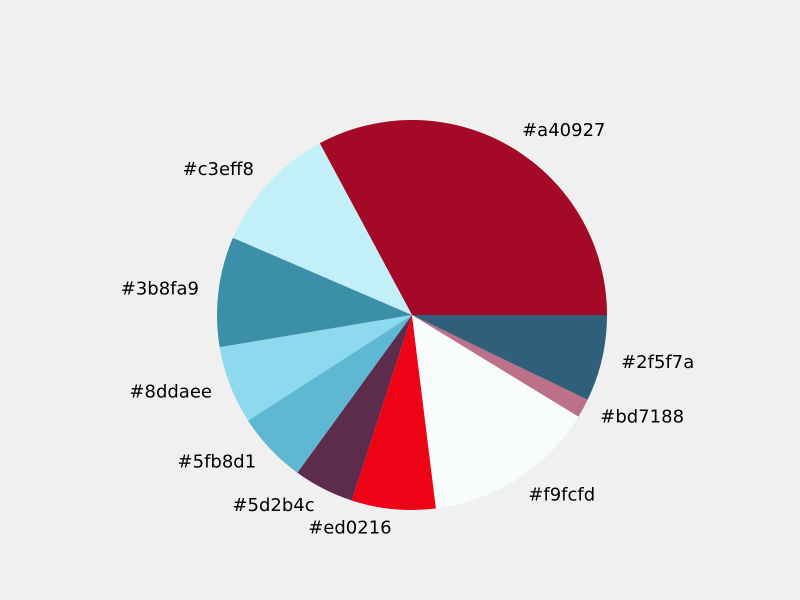 Image resolution: width=800 pixels, height=600 pixels. I want to click on pie-slice-label: #c3eff8, so click(218, 169).